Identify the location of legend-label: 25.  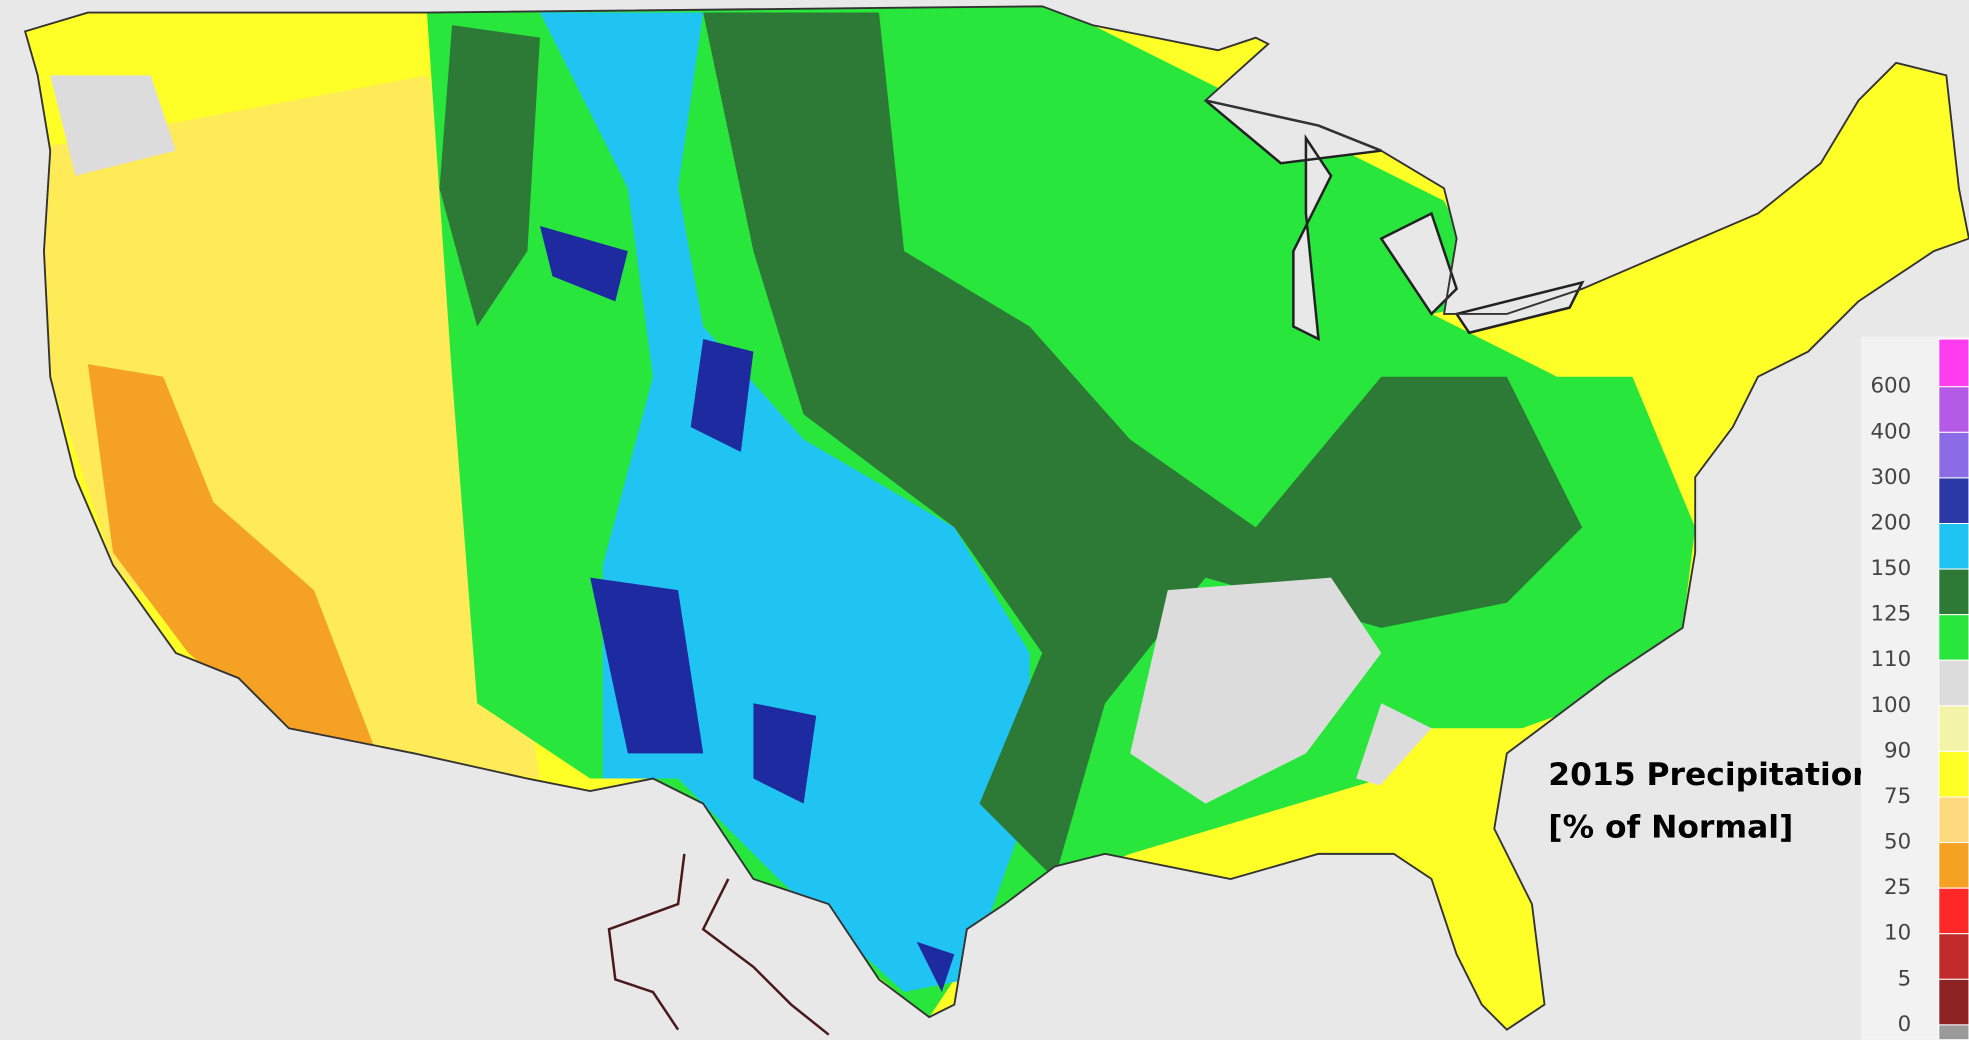
(1897, 887).